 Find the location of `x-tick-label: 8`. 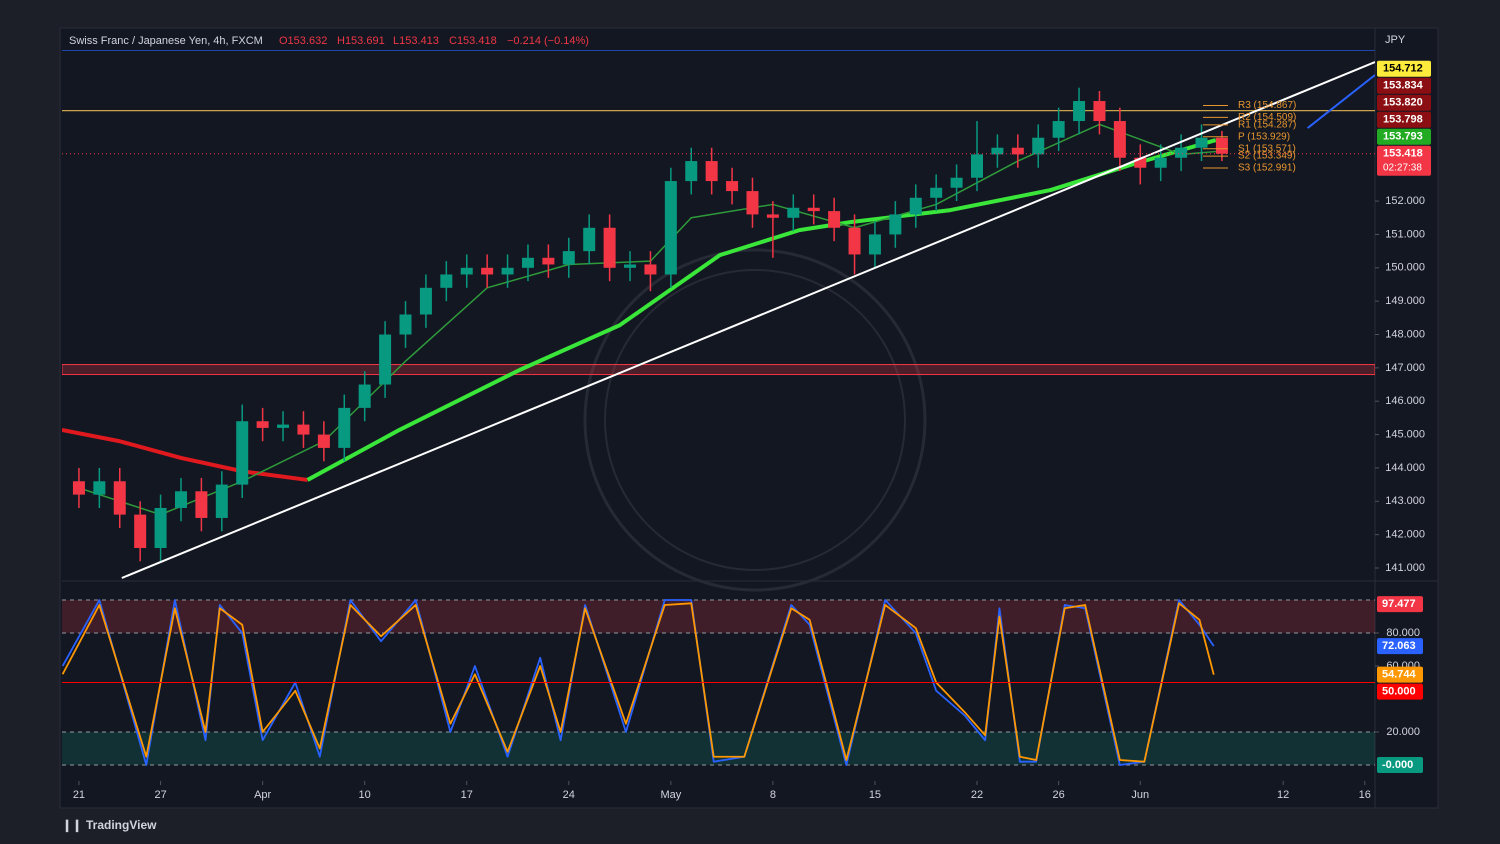

x-tick-label: 8 is located at coordinates (773, 795).